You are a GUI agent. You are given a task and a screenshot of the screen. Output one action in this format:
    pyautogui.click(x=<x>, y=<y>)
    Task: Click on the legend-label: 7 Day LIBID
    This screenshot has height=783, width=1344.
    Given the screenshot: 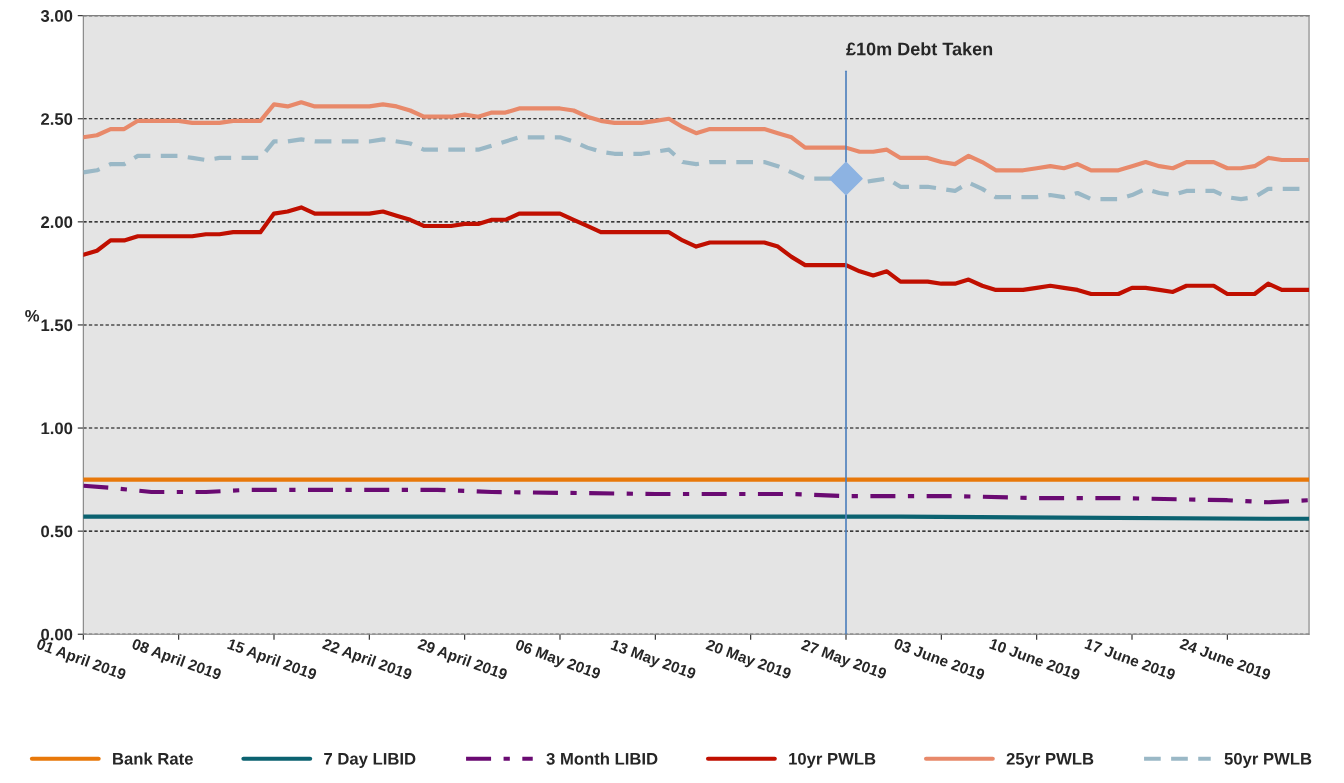 What is the action you would take?
    pyautogui.click(x=370, y=760)
    